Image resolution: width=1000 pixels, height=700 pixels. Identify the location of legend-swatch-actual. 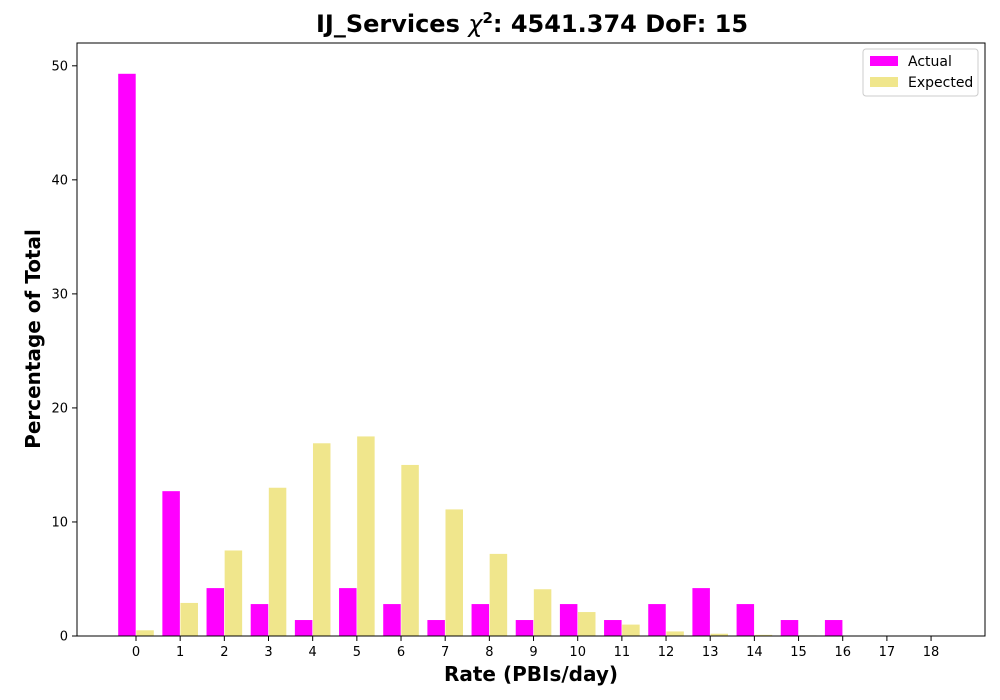
(884, 61).